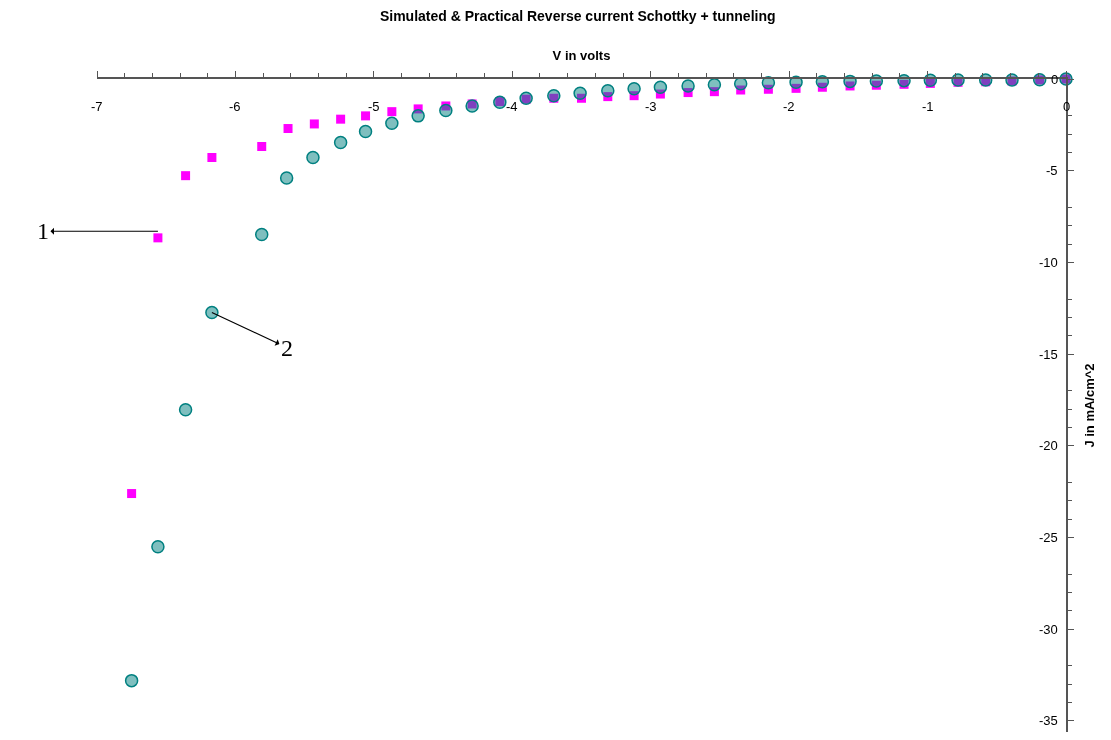  Describe the element at coordinates (651, 106) in the screenshot. I see `x-tick-label: -3` at that location.